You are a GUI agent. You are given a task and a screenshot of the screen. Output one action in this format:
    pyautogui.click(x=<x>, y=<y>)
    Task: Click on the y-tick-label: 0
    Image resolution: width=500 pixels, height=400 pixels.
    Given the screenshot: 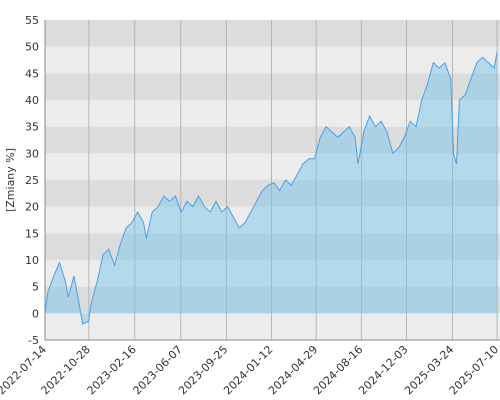 What is the action you would take?
    pyautogui.click(x=35, y=313)
    